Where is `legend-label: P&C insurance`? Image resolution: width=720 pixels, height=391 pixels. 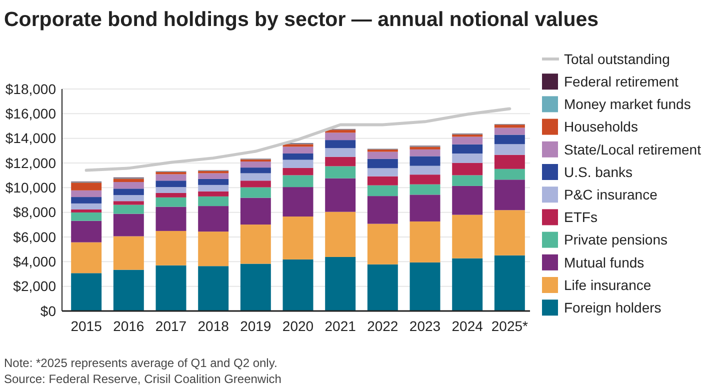 legend-label: P&C insurance is located at coordinates (611, 194).